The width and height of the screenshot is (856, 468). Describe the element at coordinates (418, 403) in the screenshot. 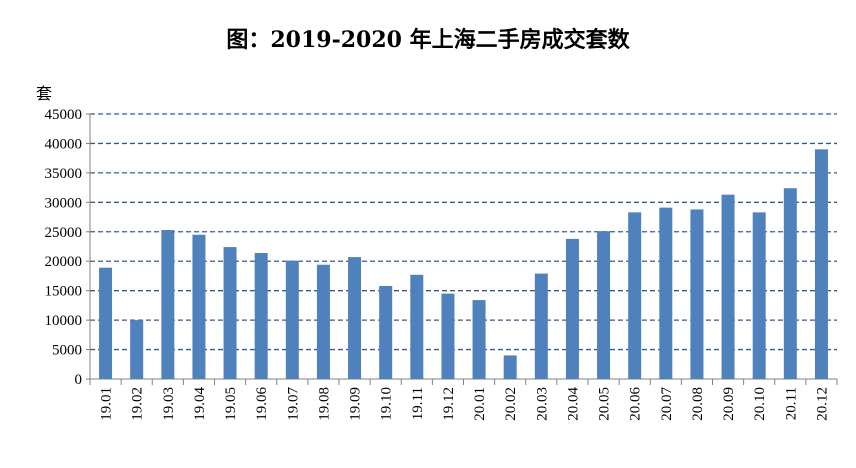

I see `x-tick-label-19.11: 19.11` at that location.